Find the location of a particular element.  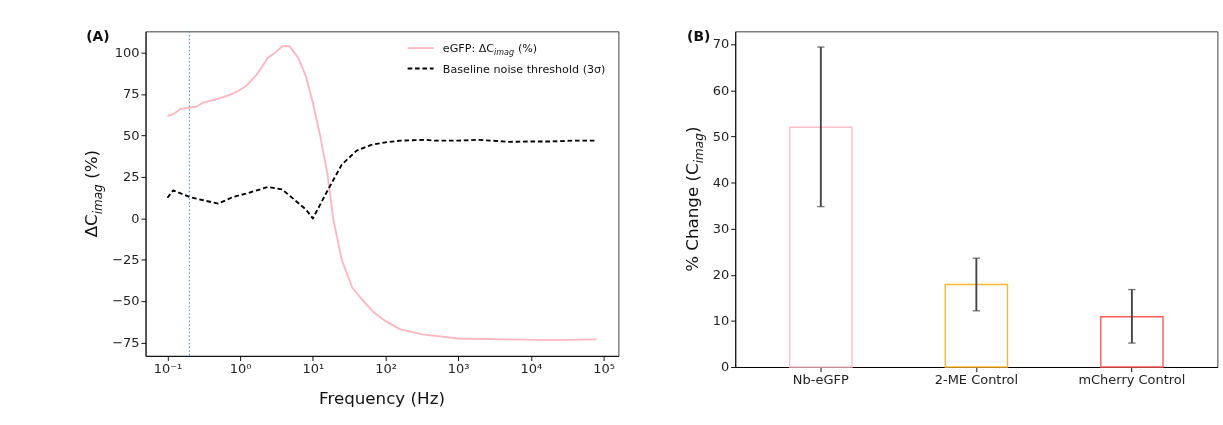

y-tick-label: 25 is located at coordinates (131, 177).